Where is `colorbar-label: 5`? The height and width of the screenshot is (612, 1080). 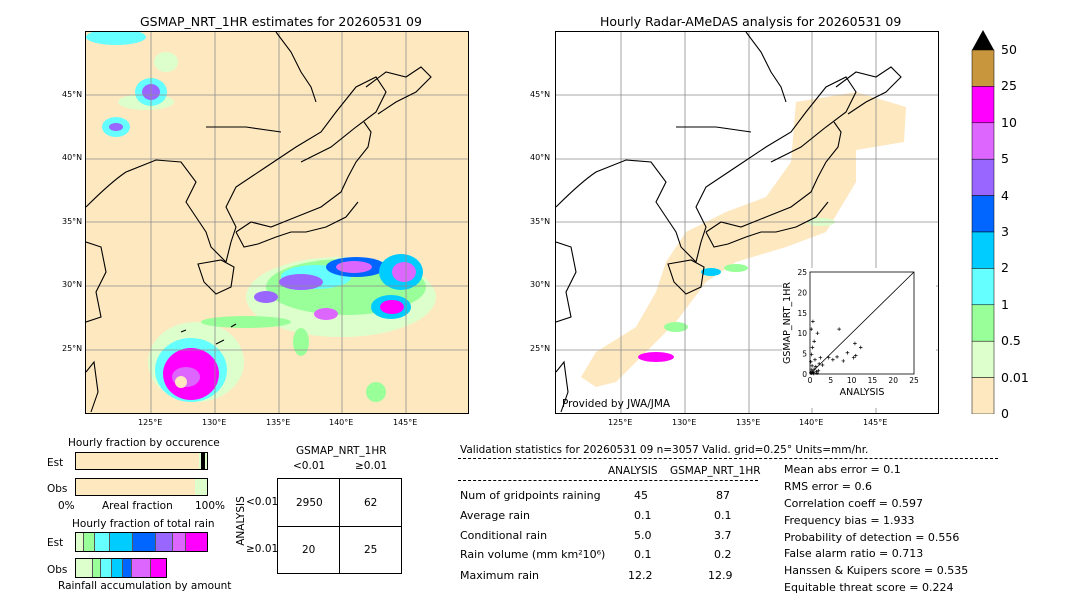 colorbar-label: 5 is located at coordinates (1005, 159).